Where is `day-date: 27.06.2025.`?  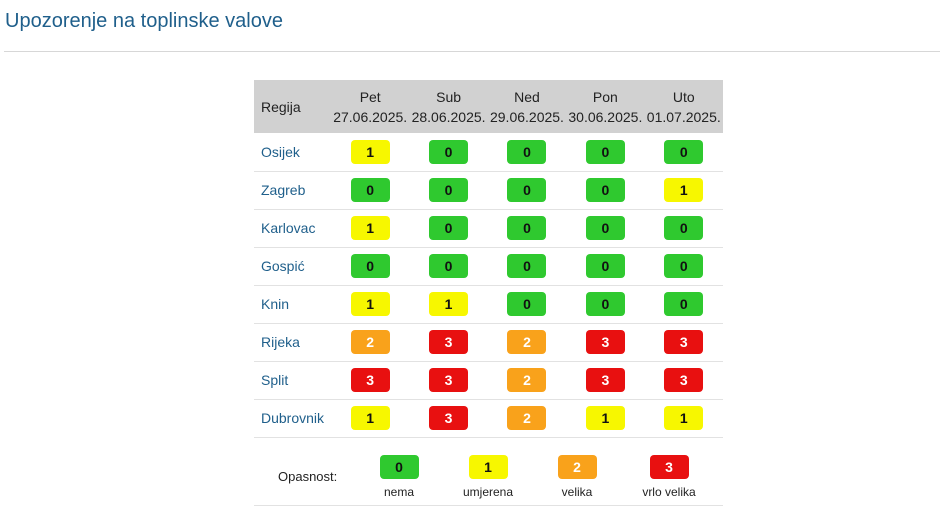
day-date: 27.06.2025. is located at coordinates (370, 116).